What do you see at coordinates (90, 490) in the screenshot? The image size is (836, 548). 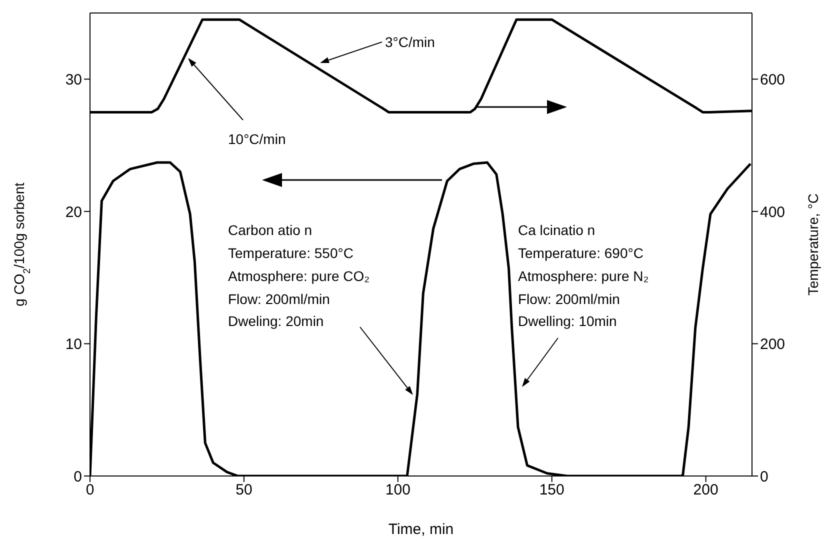 I see `x-tick-label: 0` at bounding box center [90, 490].